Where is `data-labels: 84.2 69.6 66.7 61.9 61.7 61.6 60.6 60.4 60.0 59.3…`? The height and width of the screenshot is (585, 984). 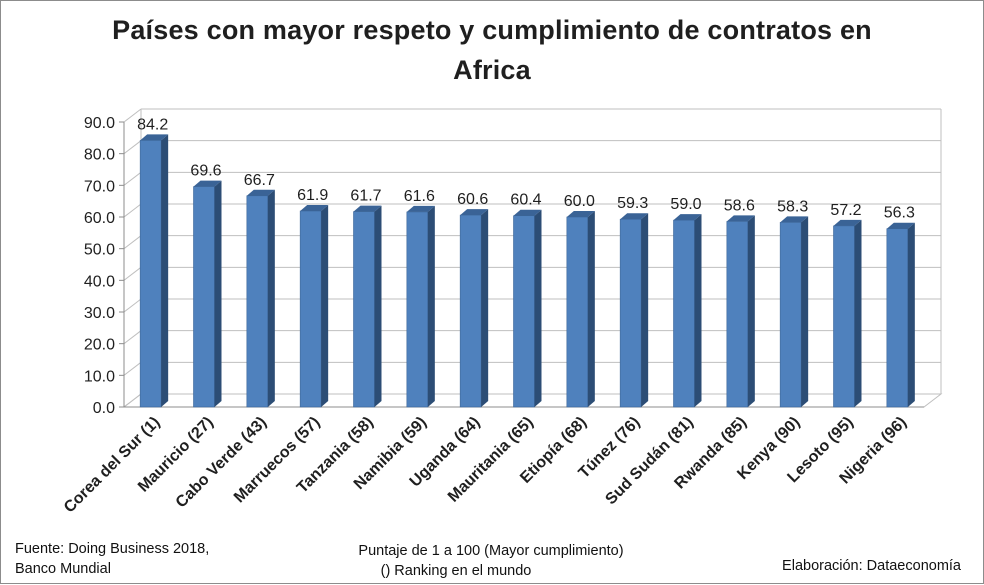 data-labels: 84.2 69.6 66.7 61.9 61.7 61.6 60.6 60.4 60.0 59.3… is located at coordinates (526, 168).